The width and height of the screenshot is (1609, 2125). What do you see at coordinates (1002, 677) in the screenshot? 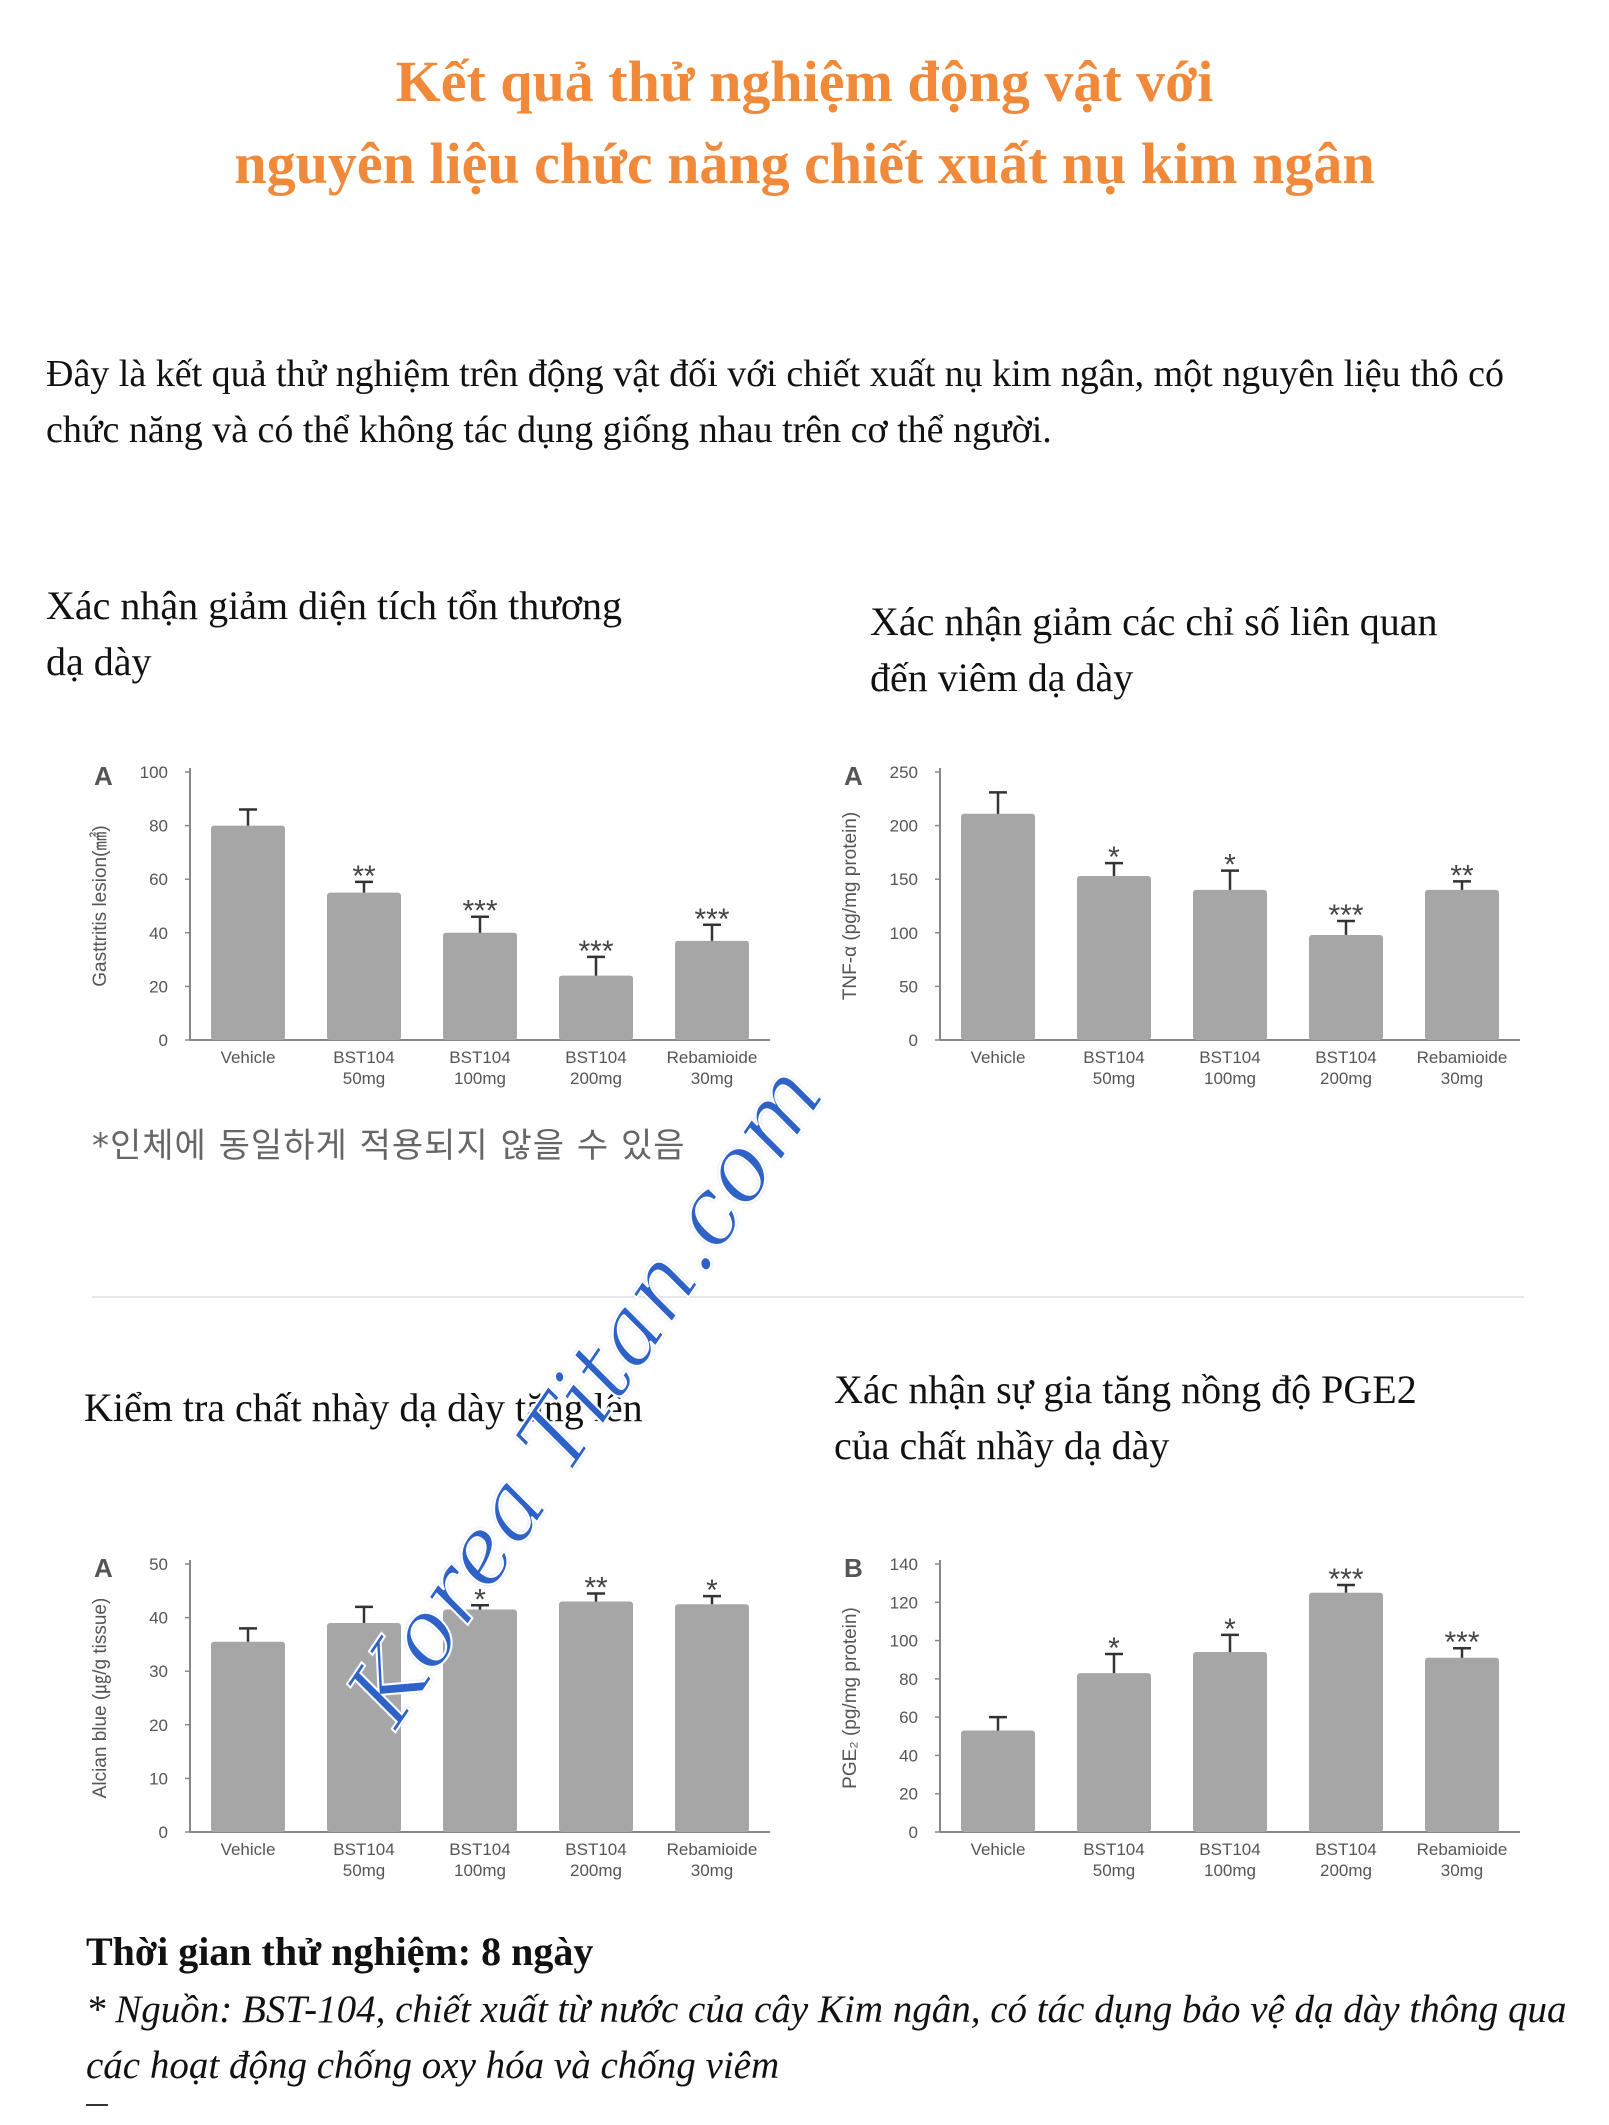
I see `section-title-line: đến viêm dạ dày` at bounding box center [1002, 677].